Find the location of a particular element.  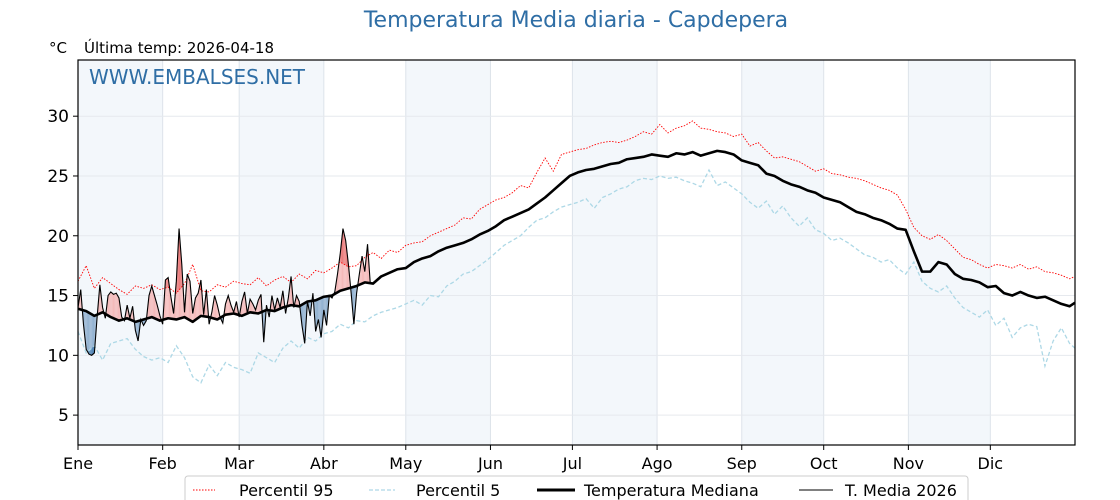

y-tick-label: 25 is located at coordinates (58, 177).